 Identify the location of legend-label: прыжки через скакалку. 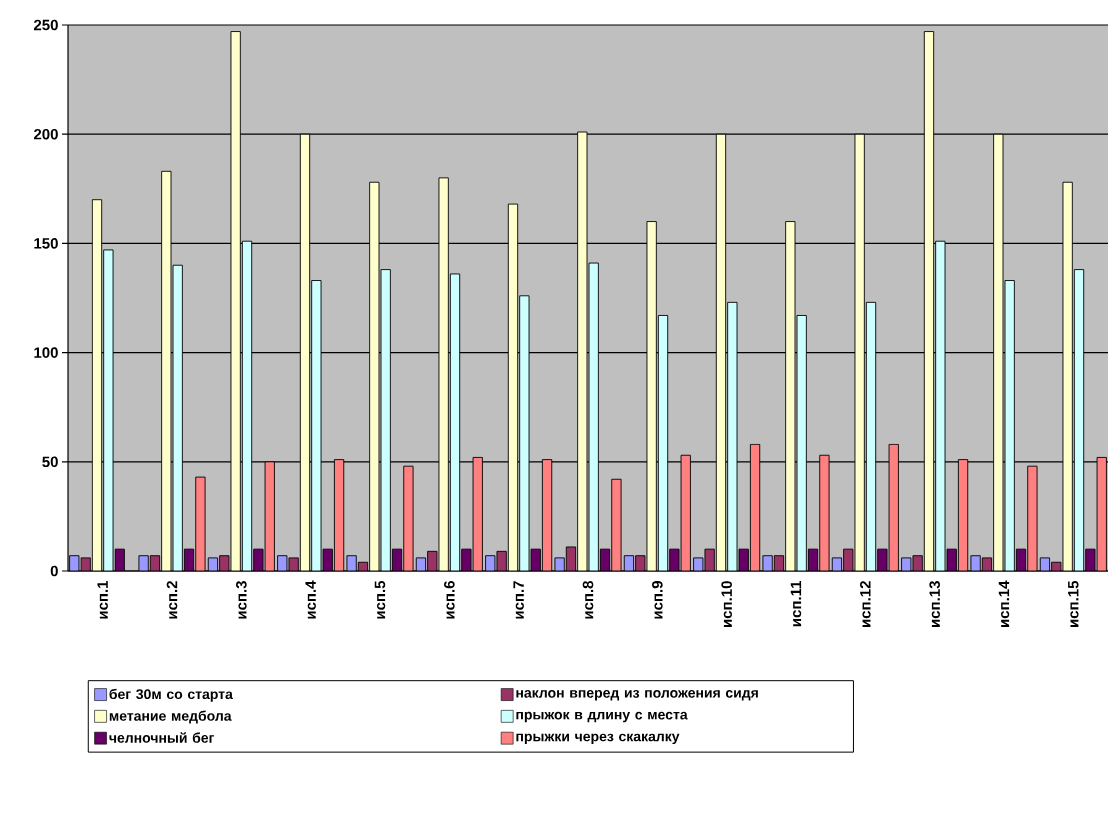
(598, 739).